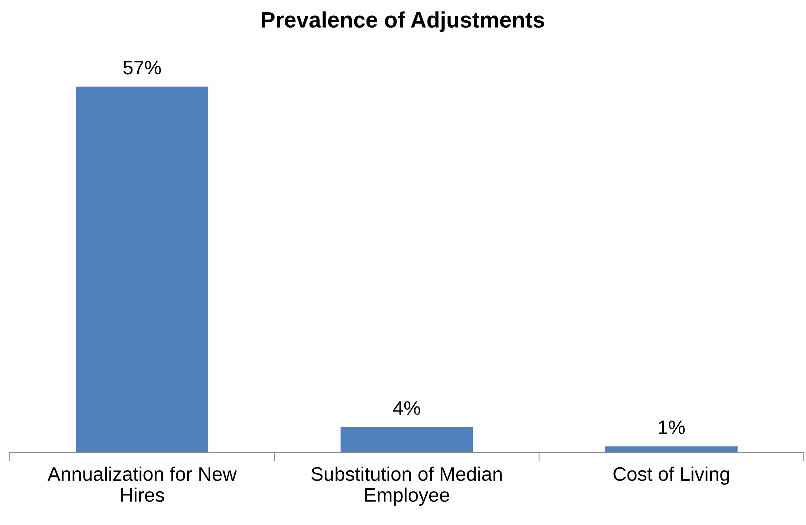 The image size is (806, 525). What do you see at coordinates (143, 68) in the screenshot?
I see `data-label: 57%` at bounding box center [143, 68].